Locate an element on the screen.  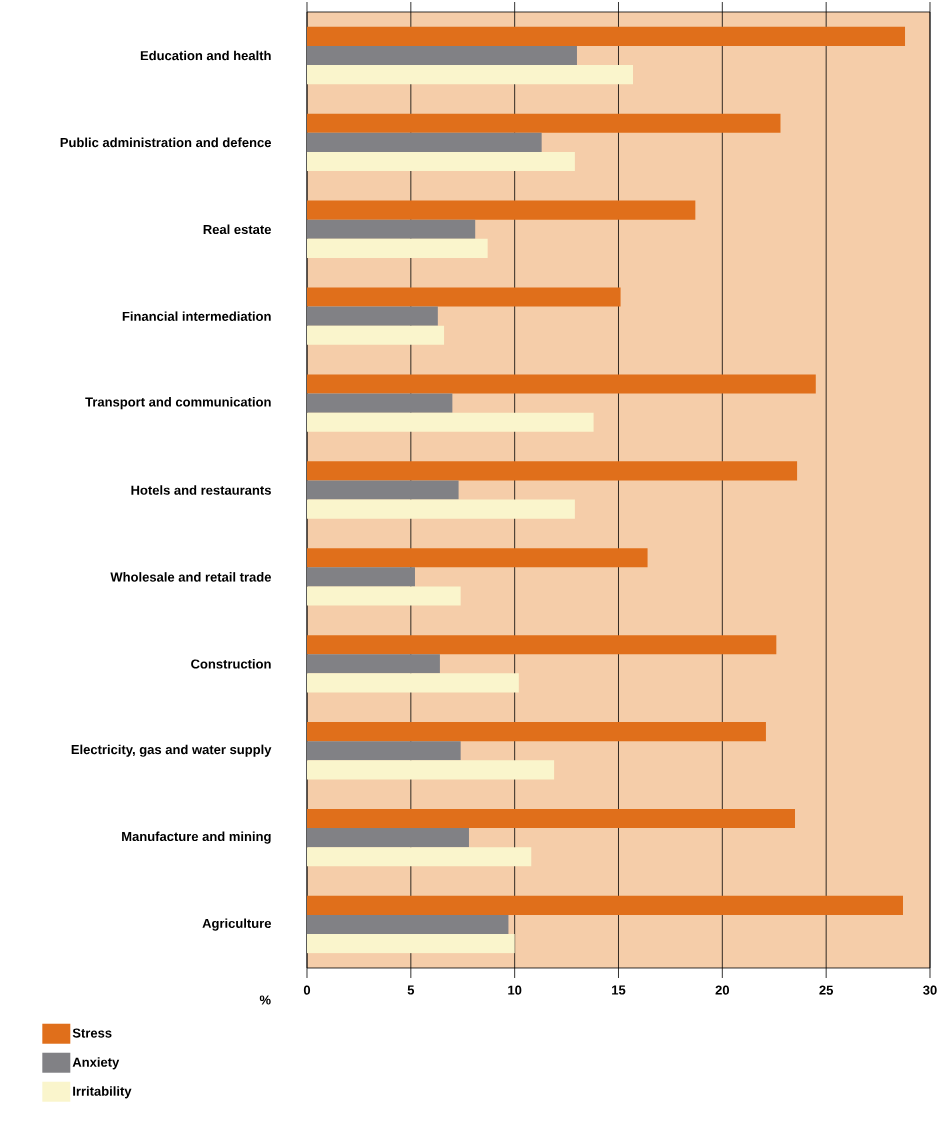
legend-label: Stress is located at coordinates (92, 1033).